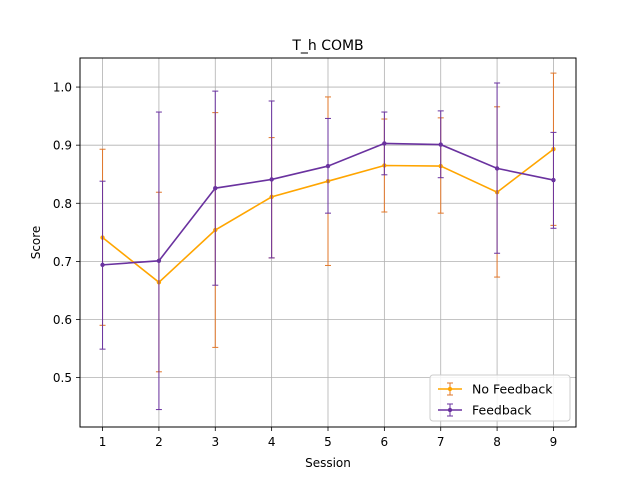 This screenshot has height=480, width=640. Describe the element at coordinates (328, 463) in the screenshot. I see `x-axis-label: Session` at that location.